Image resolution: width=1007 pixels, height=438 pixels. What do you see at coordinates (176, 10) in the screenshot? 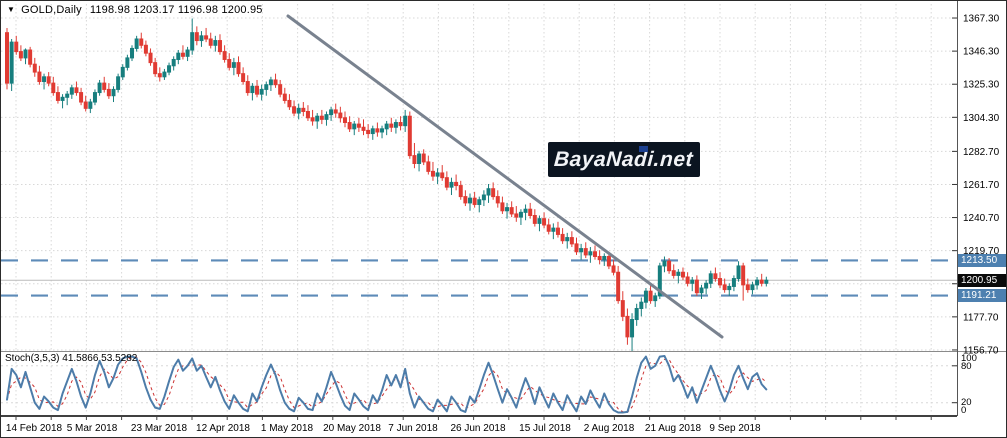
I see `ohlc-values: 1198.98 1203.17 1196.98 1200.95` at bounding box center [176, 10].